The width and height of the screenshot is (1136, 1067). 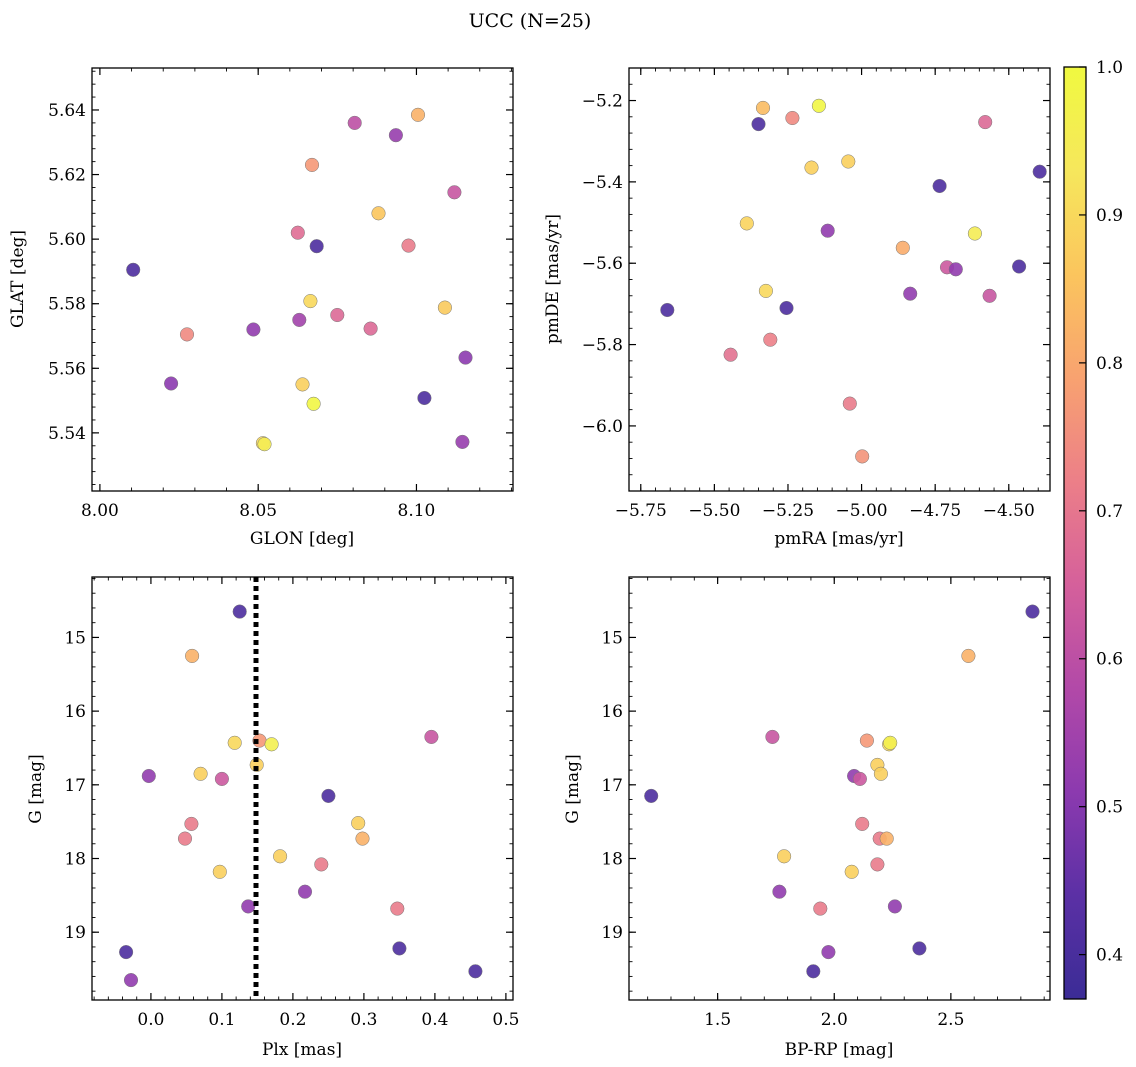 What do you see at coordinates (1075, 533) in the screenshot?
I see `colorbar-gradient` at bounding box center [1075, 533].